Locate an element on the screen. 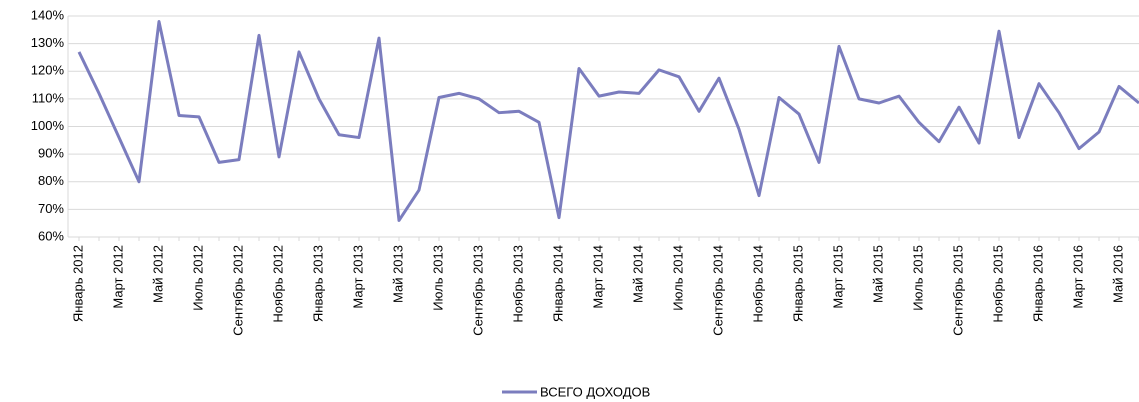 This screenshot has width=1139, height=402. x-tick-label: Май 2013 is located at coordinates (397, 274).